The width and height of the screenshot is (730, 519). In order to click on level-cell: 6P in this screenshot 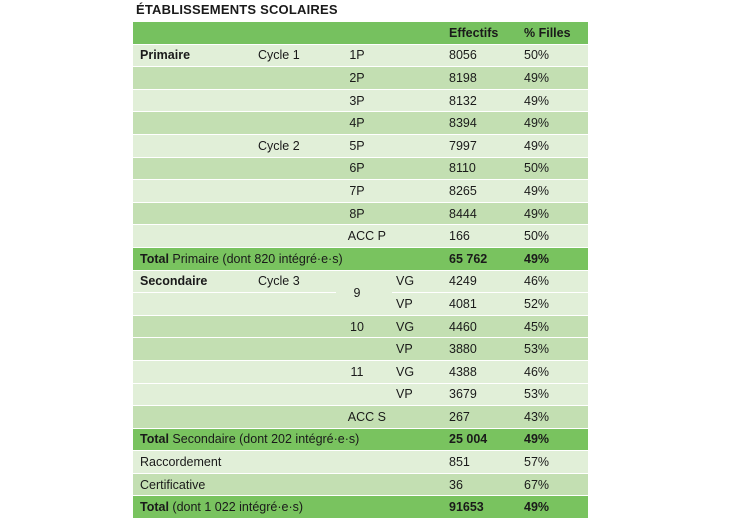, I will do `click(364, 169)`.